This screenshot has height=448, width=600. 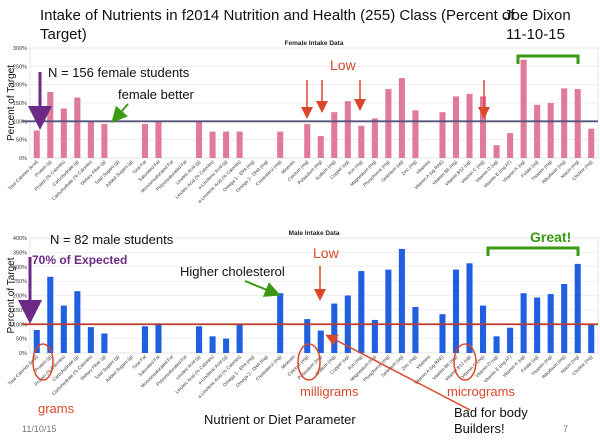 I want to click on expected-label: 70% of Expected, so click(x=79, y=260).